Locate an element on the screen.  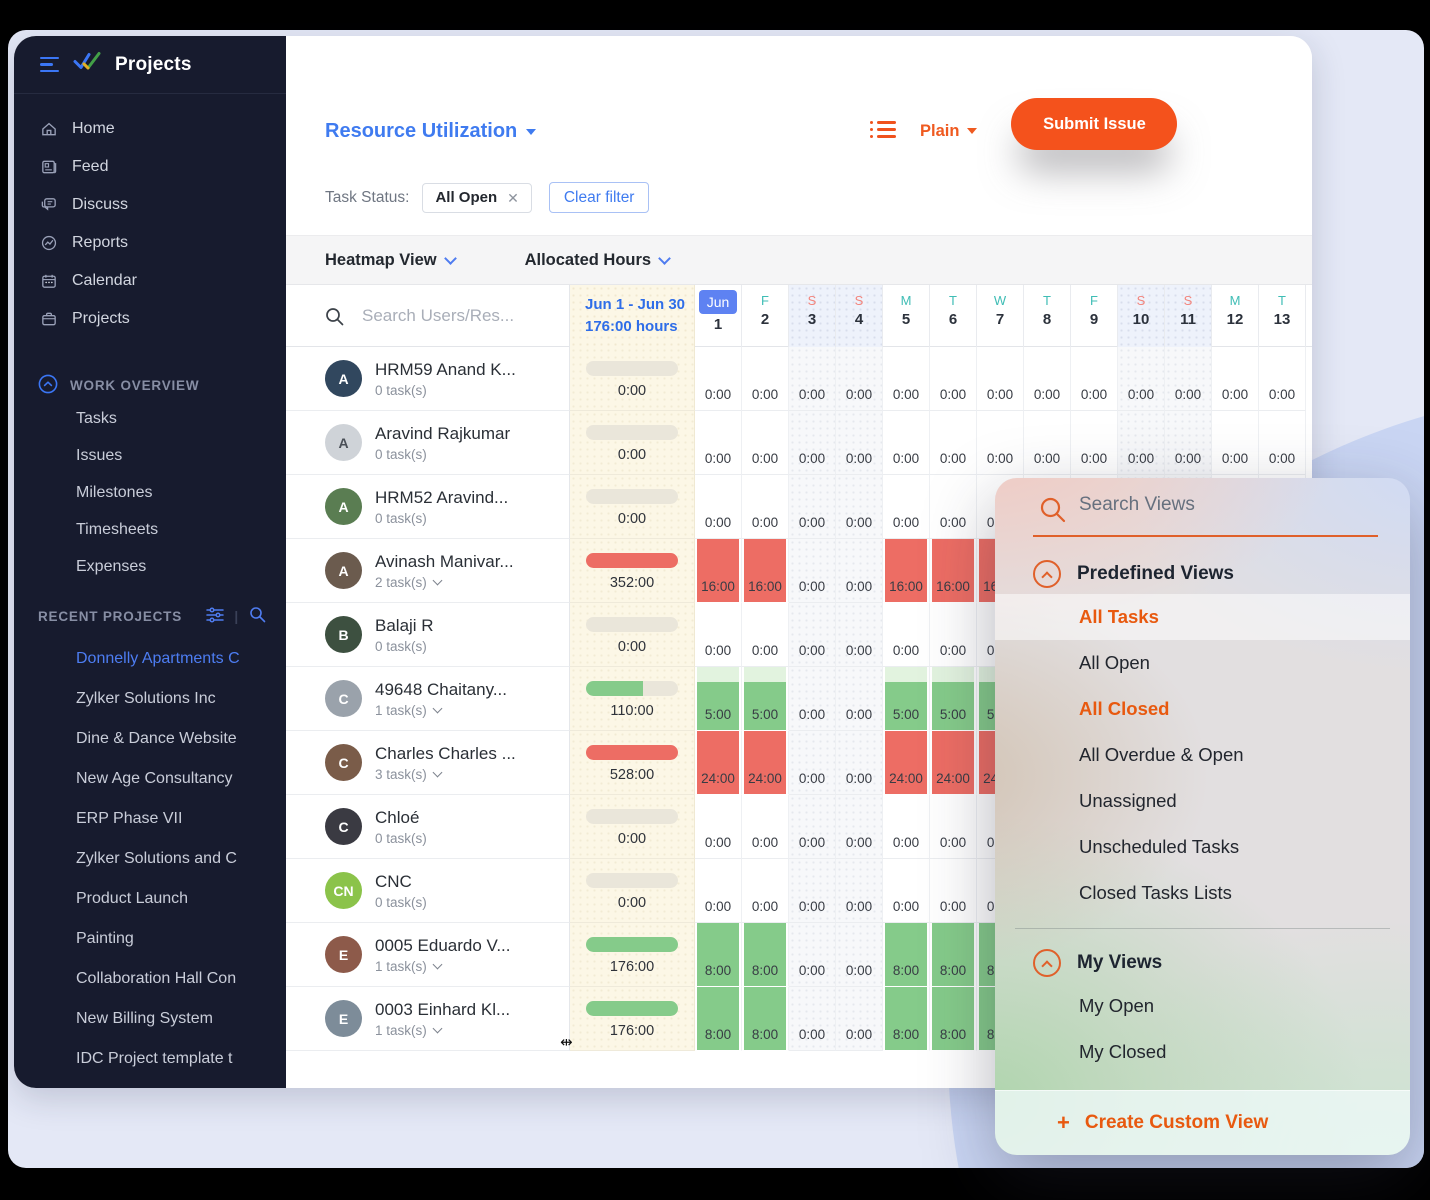
recent-project-item: Painting is located at coordinates (105, 938).